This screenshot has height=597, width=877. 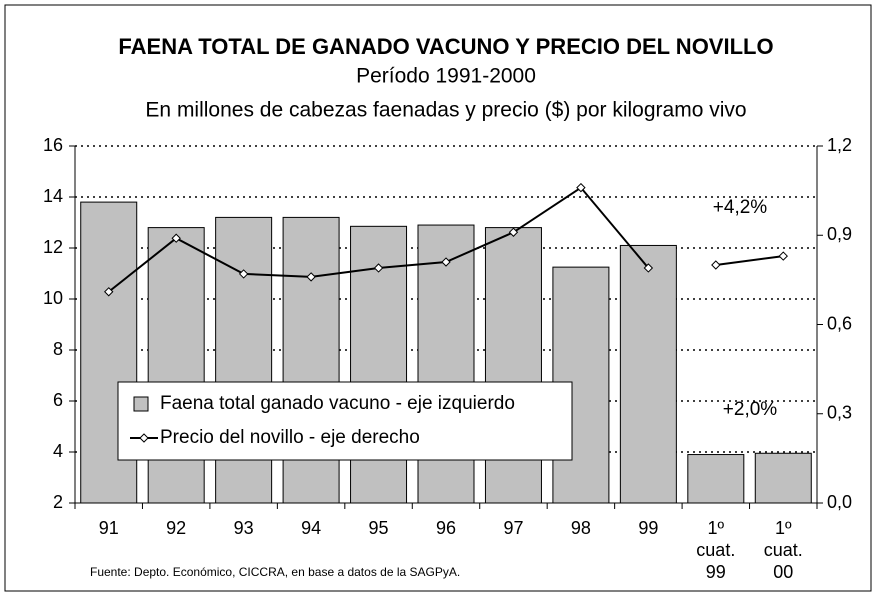 What do you see at coordinates (513, 528) in the screenshot?
I see `x-tick-label: 97` at bounding box center [513, 528].